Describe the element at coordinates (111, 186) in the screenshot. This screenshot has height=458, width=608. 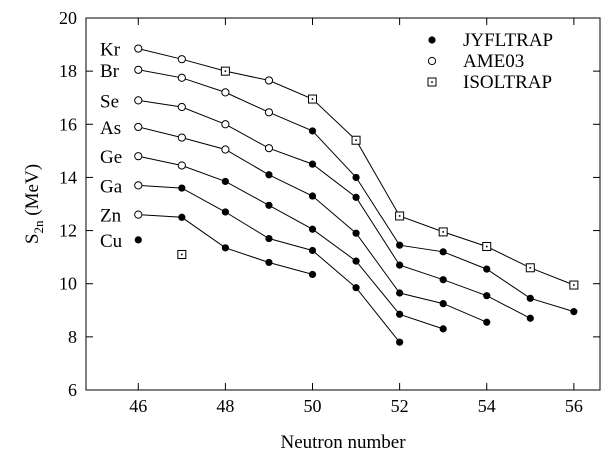
I see `element-label-ga: Ga` at that location.